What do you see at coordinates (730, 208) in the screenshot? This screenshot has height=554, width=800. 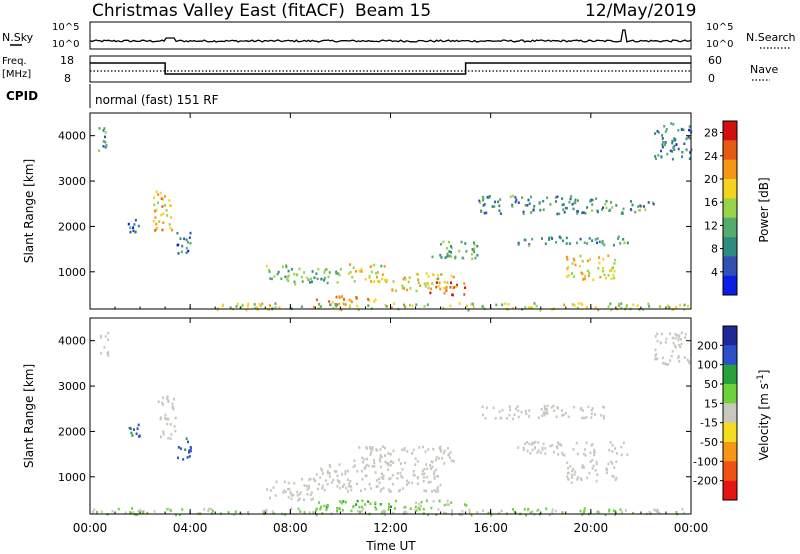 I see `colorbar-frame` at bounding box center [730, 208].